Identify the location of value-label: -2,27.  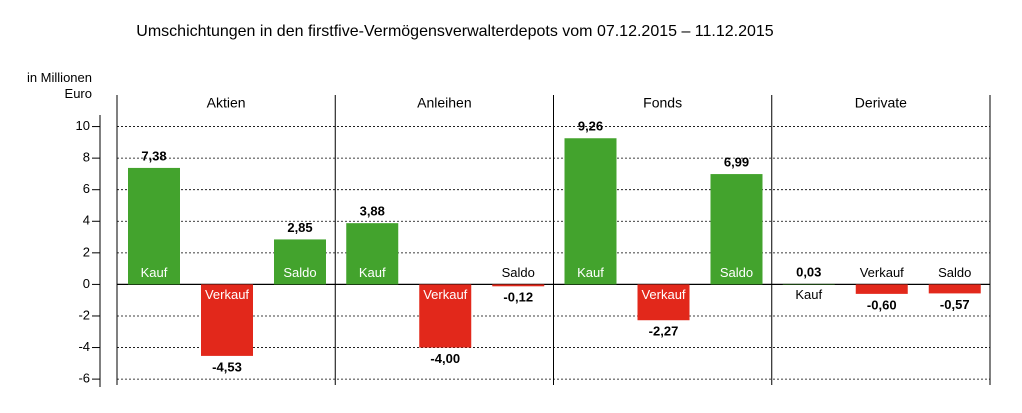
(664, 331).